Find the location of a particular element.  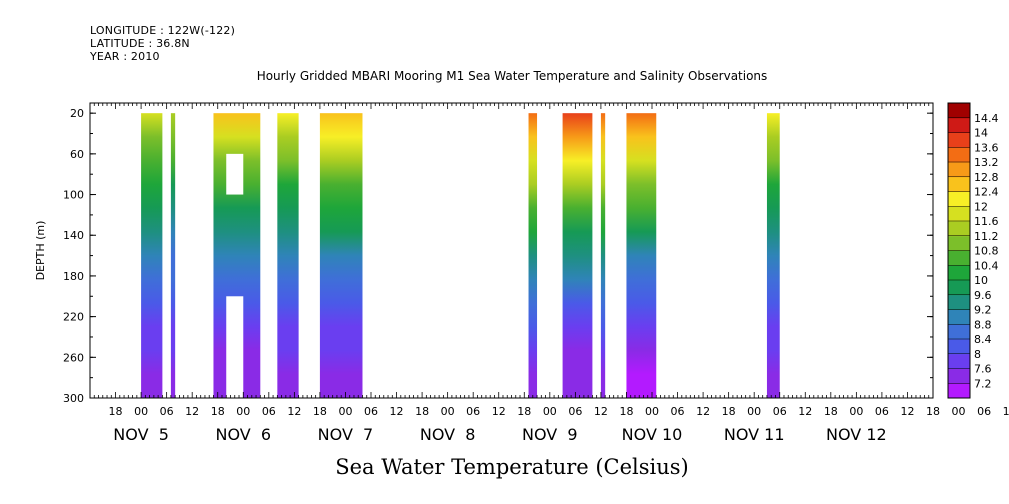

x-day-label: NOV 10 is located at coordinates (652, 434).